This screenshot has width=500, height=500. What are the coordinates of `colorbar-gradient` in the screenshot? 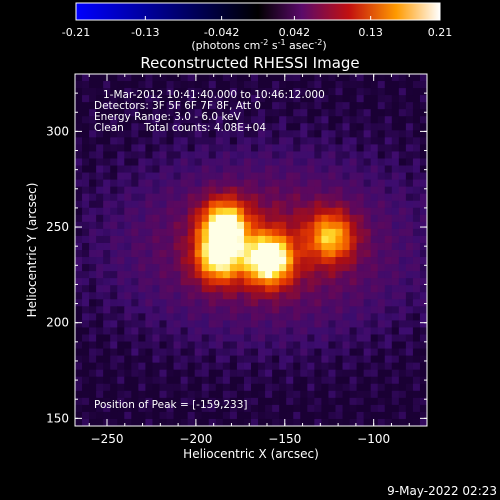 It's located at (258, 11).